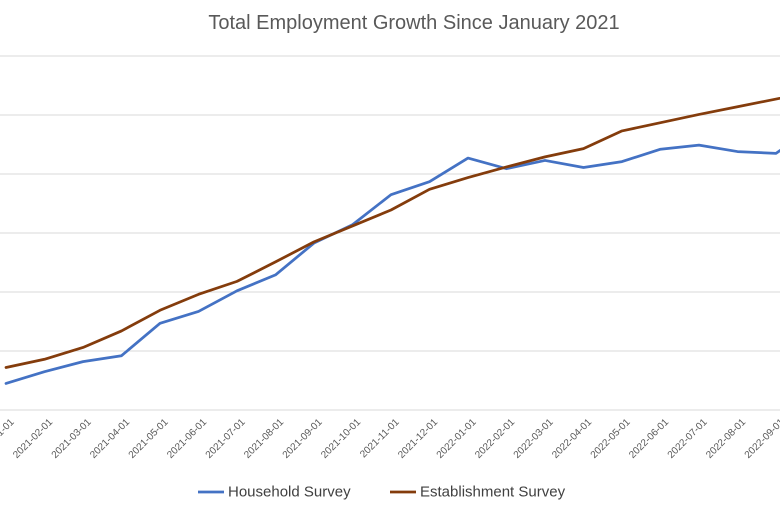 Image resolution: width=780 pixels, height=516 pixels. I want to click on x-tick-label: 2021-02-01, so click(33, 439).